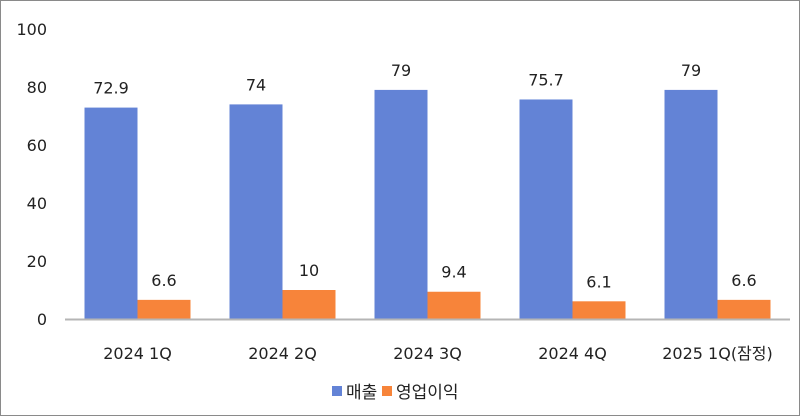 The height and width of the screenshot is (419, 800). What do you see at coordinates (37, 261) in the screenshot?
I see `y-tick-label: 20` at bounding box center [37, 261].